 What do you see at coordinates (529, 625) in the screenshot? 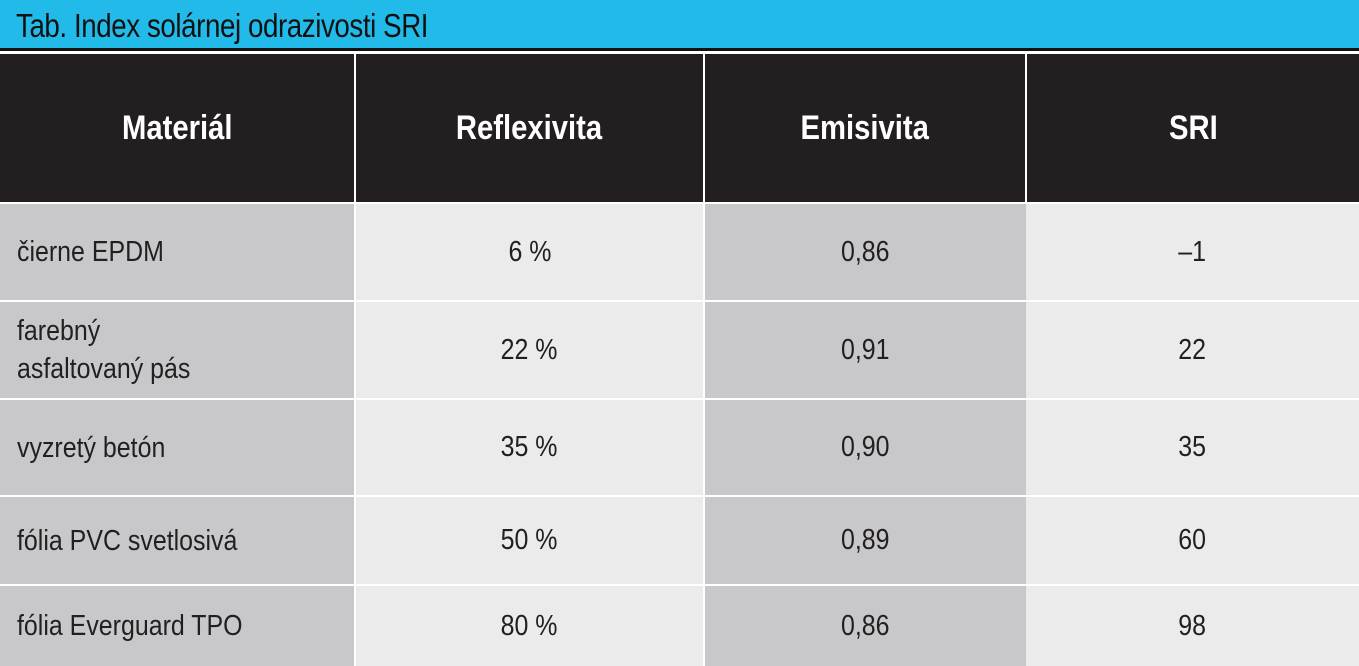
I see `cell-reflexivita: 80 %` at bounding box center [529, 625].